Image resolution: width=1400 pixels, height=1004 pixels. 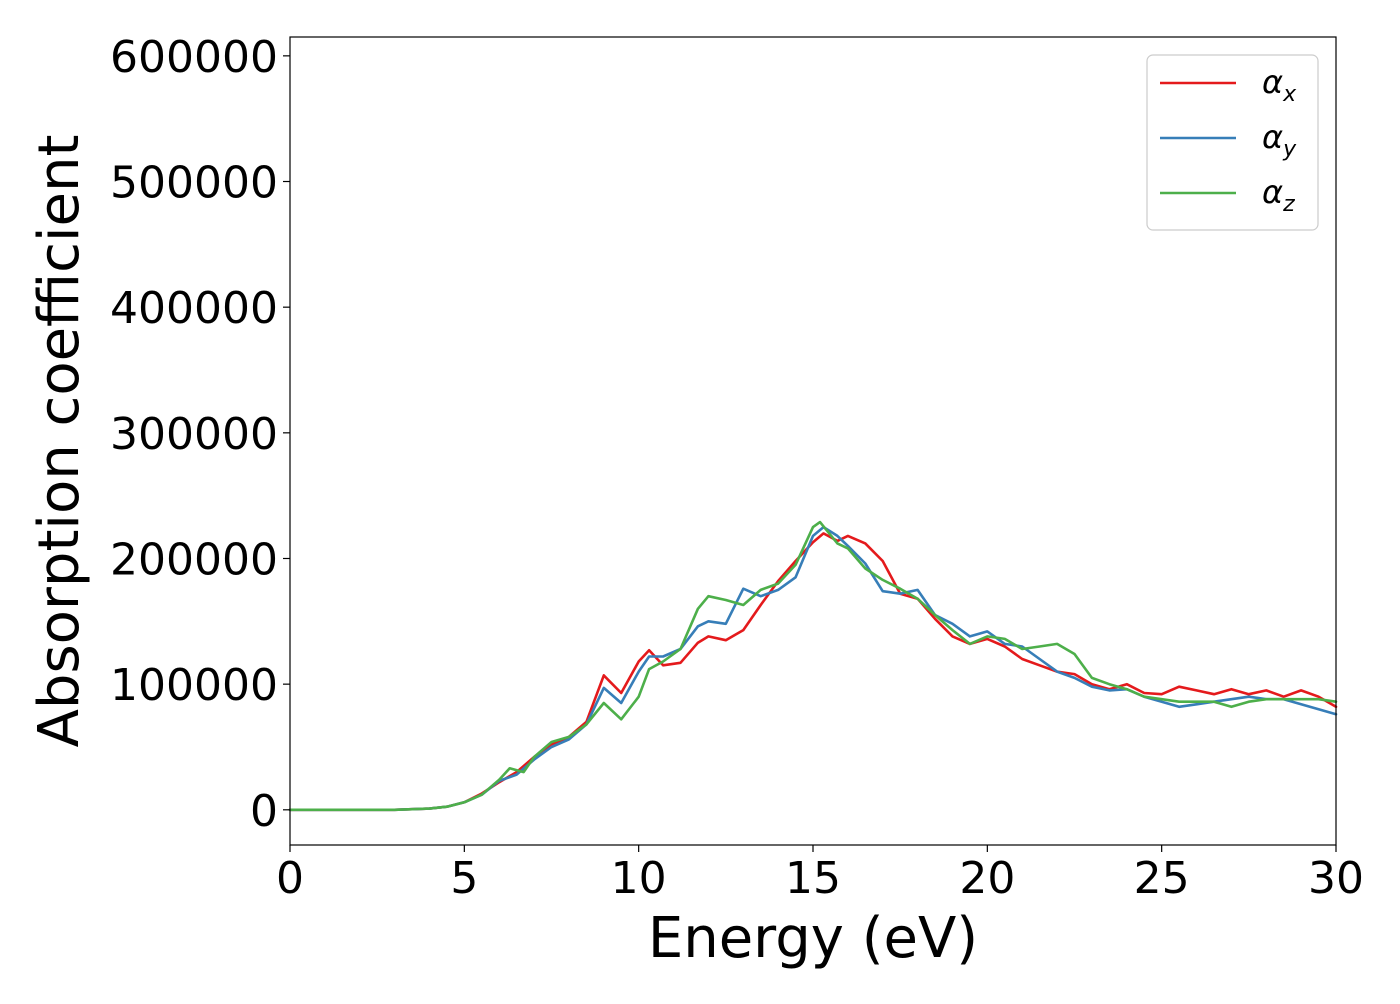 I want to click on legend-label-subscript: z, so click(x=1288, y=204).